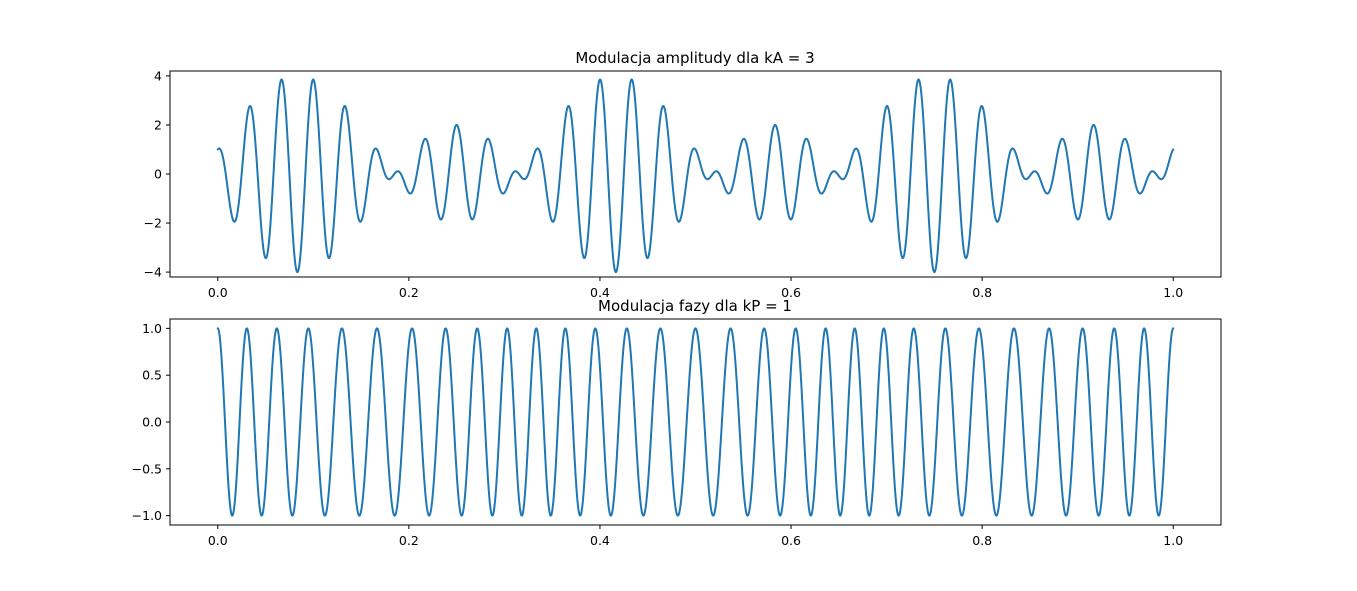 The height and width of the screenshot is (591, 1357). I want to click on chart-title: Modulacja amplitudy dla kA = 3, so click(694, 58).